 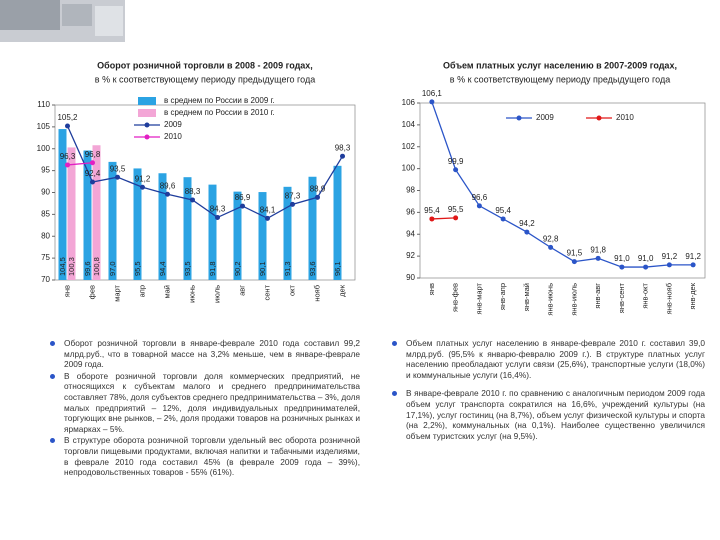 What do you see at coordinates (173, 124) in the screenshot?
I see `legend-label: 2009` at bounding box center [173, 124].